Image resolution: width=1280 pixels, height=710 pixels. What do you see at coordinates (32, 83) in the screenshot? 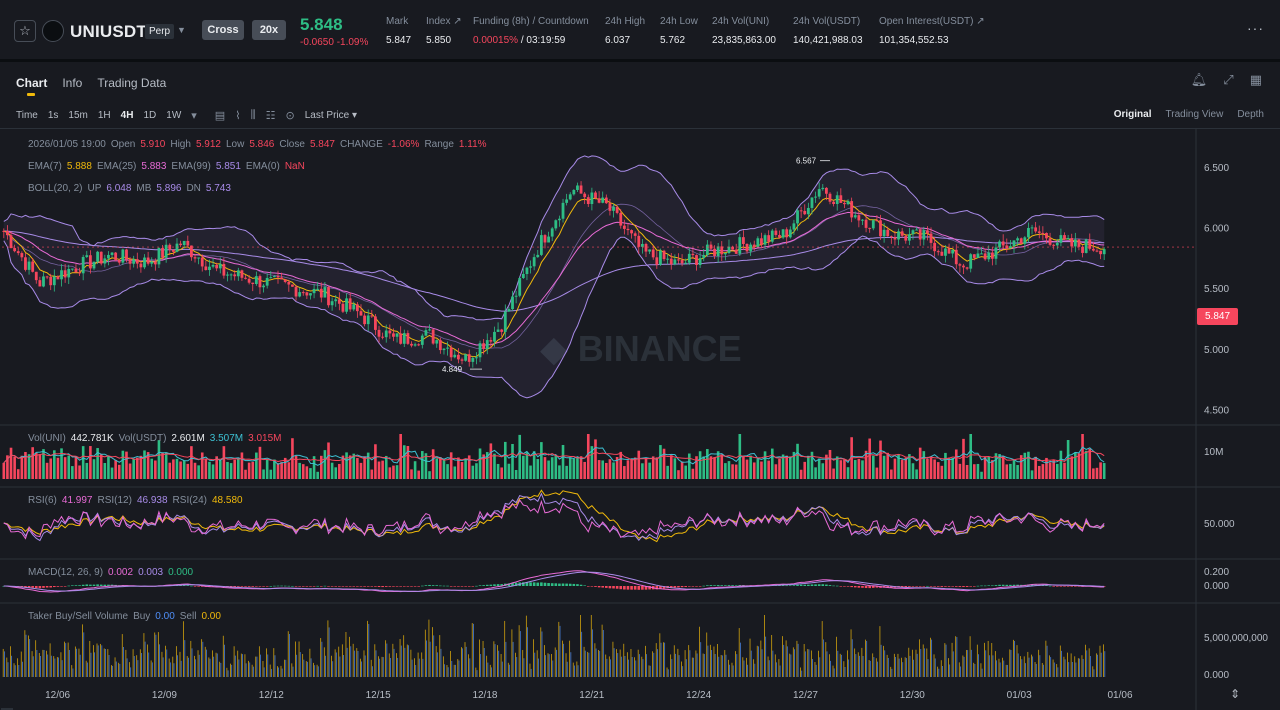
I see `tab-chart: Chart` at bounding box center [32, 83].